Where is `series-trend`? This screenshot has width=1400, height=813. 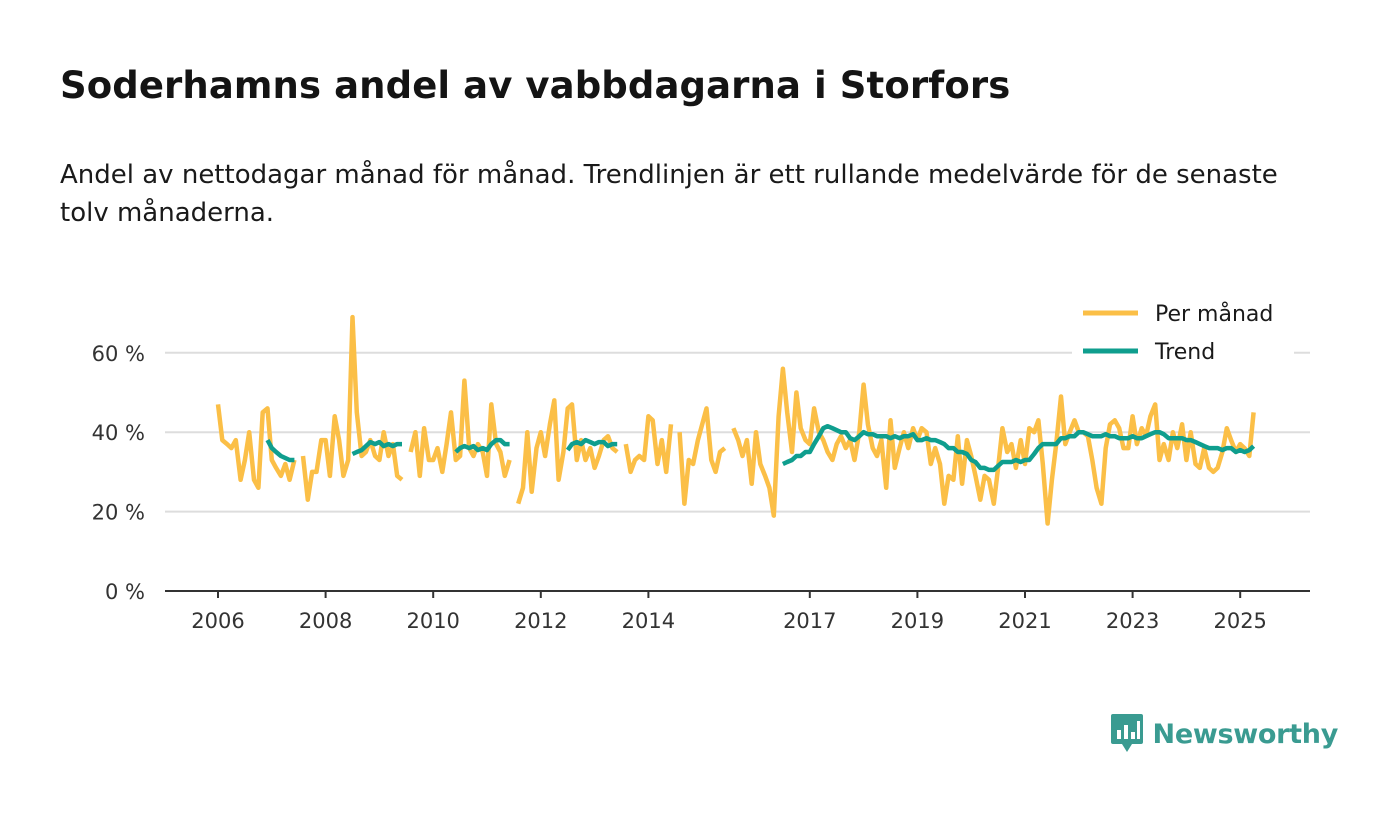
series-trend is located at coordinates (760, 448).